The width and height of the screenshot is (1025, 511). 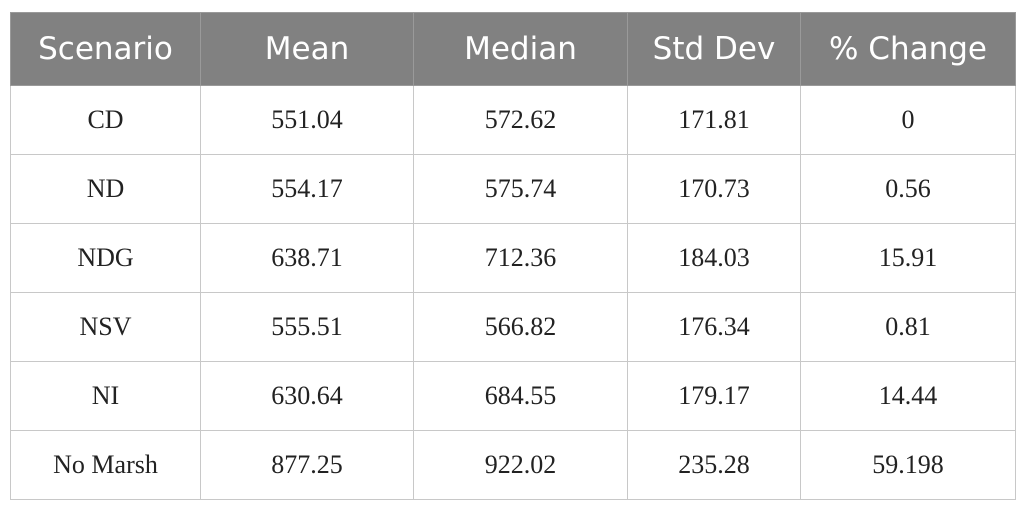 I want to click on table-row: NDG 638.71 712.36 184.03 15.91, so click(x=513, y=258).